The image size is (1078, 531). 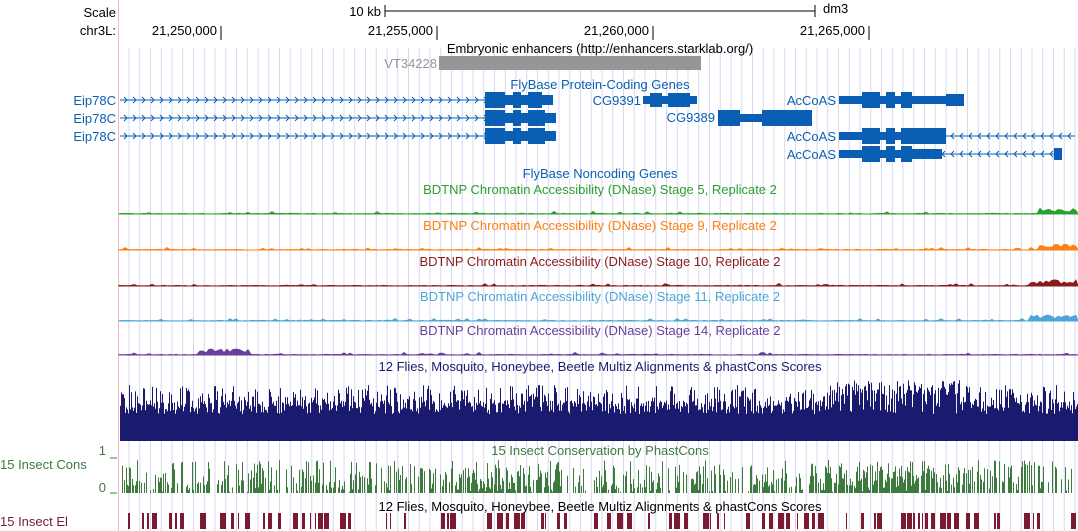 I want to click on phastcons-track-title: 15 Insect Conservation by PhastCons, so click(x=600, y=450).